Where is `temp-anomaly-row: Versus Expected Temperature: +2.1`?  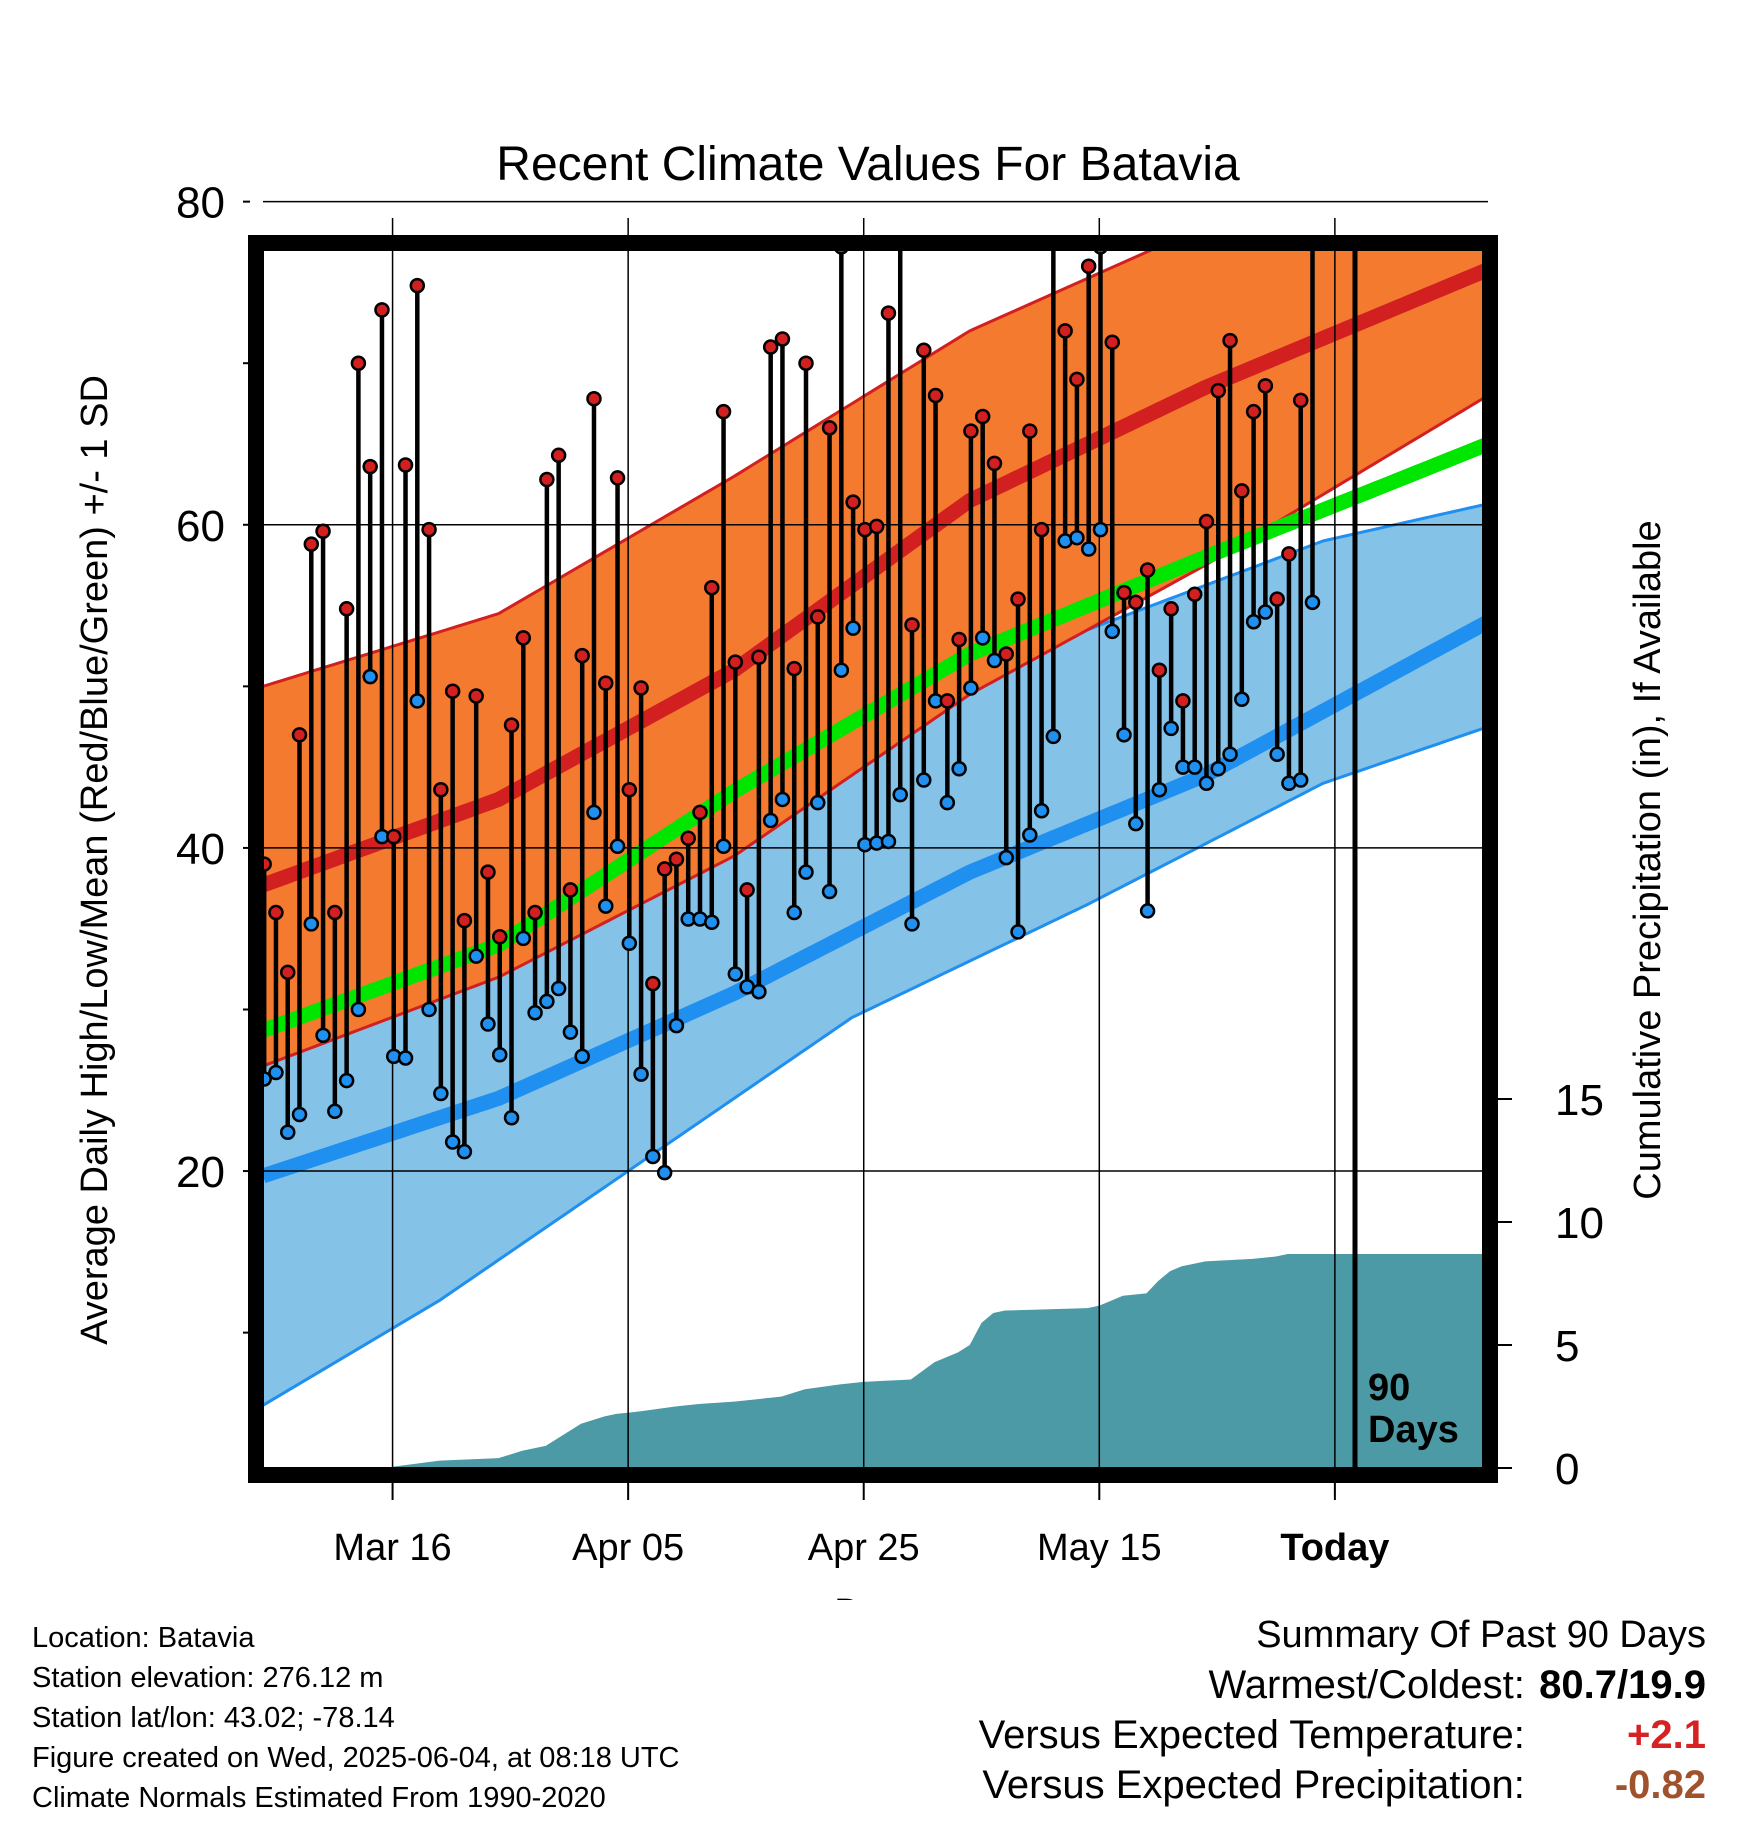 temp-anomaly-row: Versus Expected Temperature: +2.1 is located at coordinates (1342, 1735).